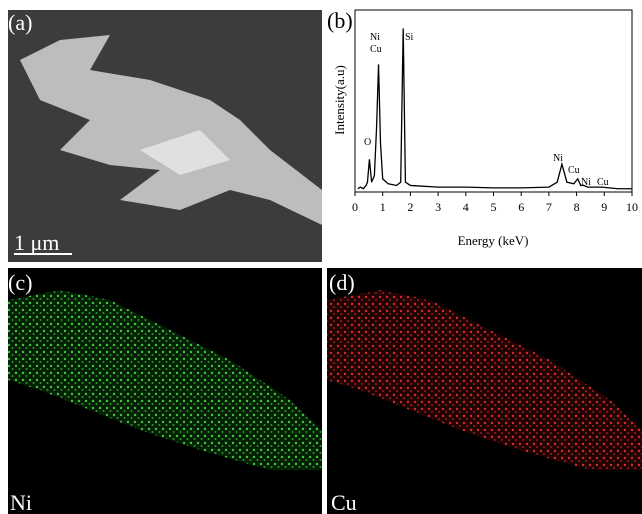 This screenshot has height=514, width=642. What do you see at coordinates (493, 240) in the screenshot?
I see `x-axis-label: Energy (keV)` at bounding box center [493, 240].